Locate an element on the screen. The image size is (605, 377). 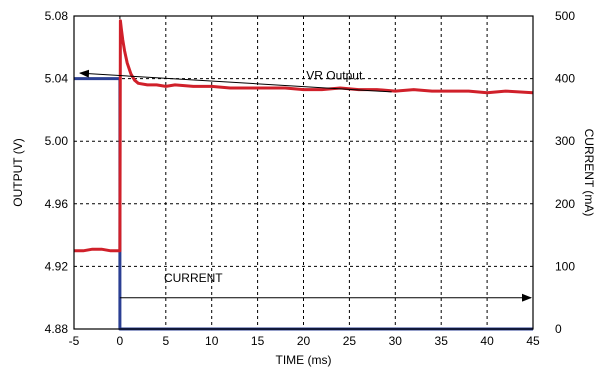
x-tick-label: 40 is located at coordinates (487, 341).